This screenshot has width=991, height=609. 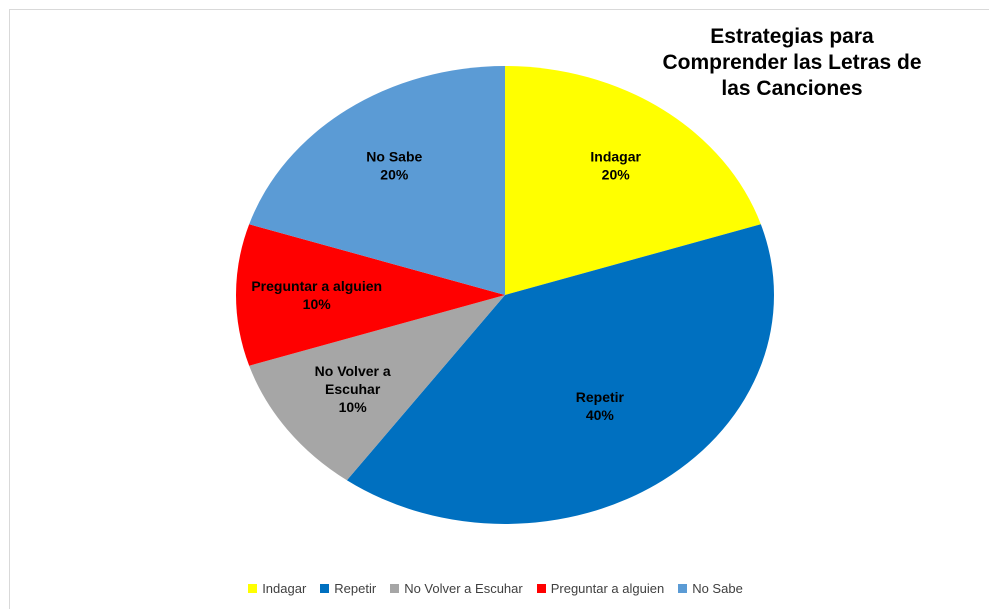 I want to click on pie-slice-no-volver-a-escuhar, so click(x=377, y=388).